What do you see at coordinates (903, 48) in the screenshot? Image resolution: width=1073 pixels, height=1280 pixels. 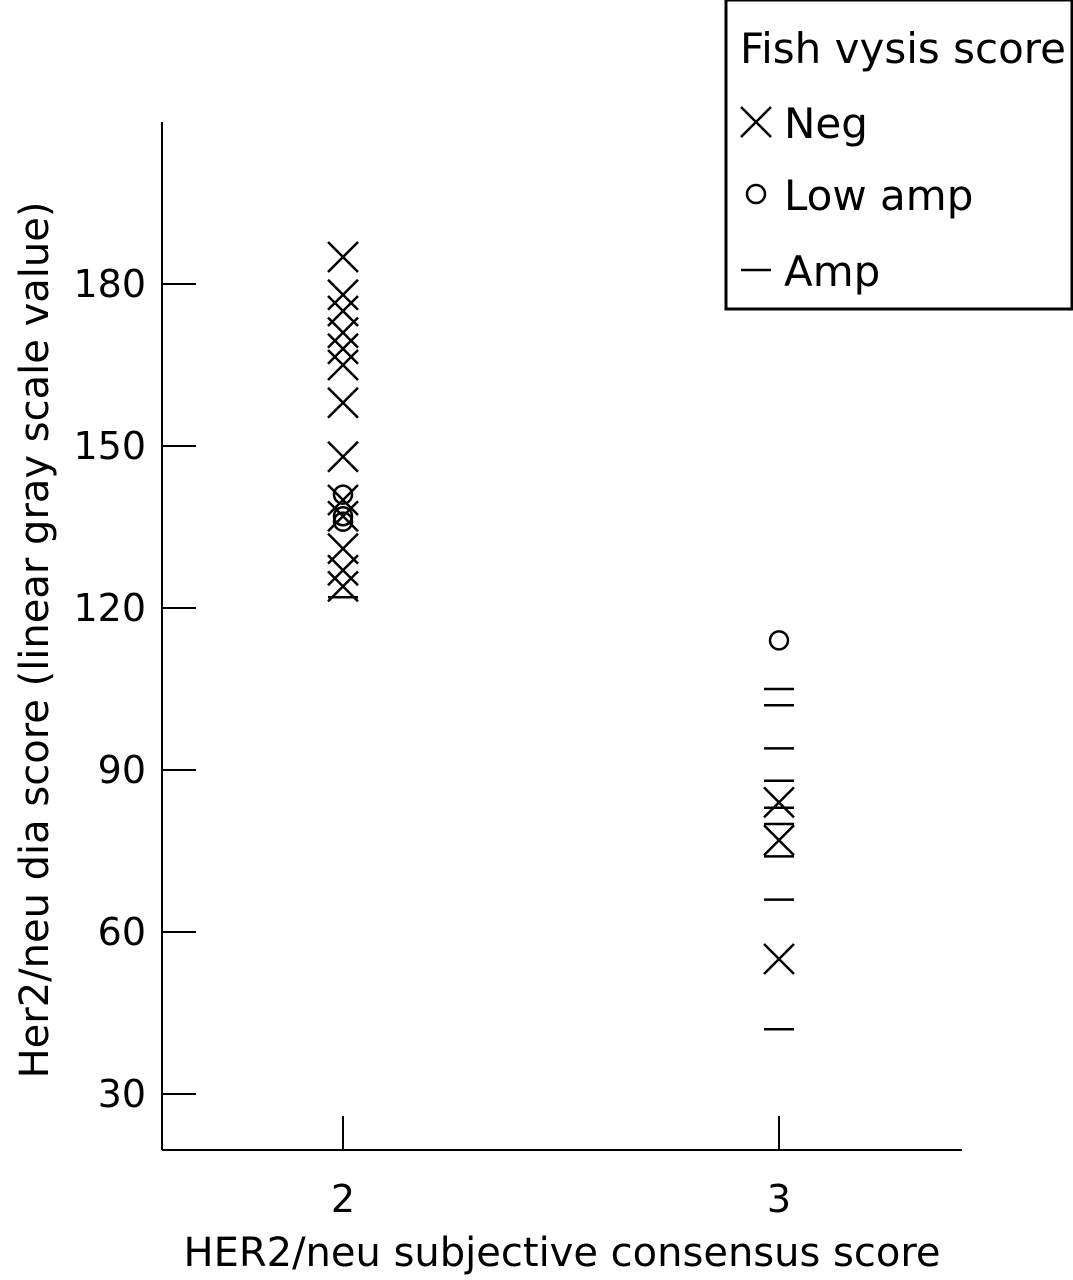 I see `legend-title: Fish vysis score` at bounding box center [903, 48].